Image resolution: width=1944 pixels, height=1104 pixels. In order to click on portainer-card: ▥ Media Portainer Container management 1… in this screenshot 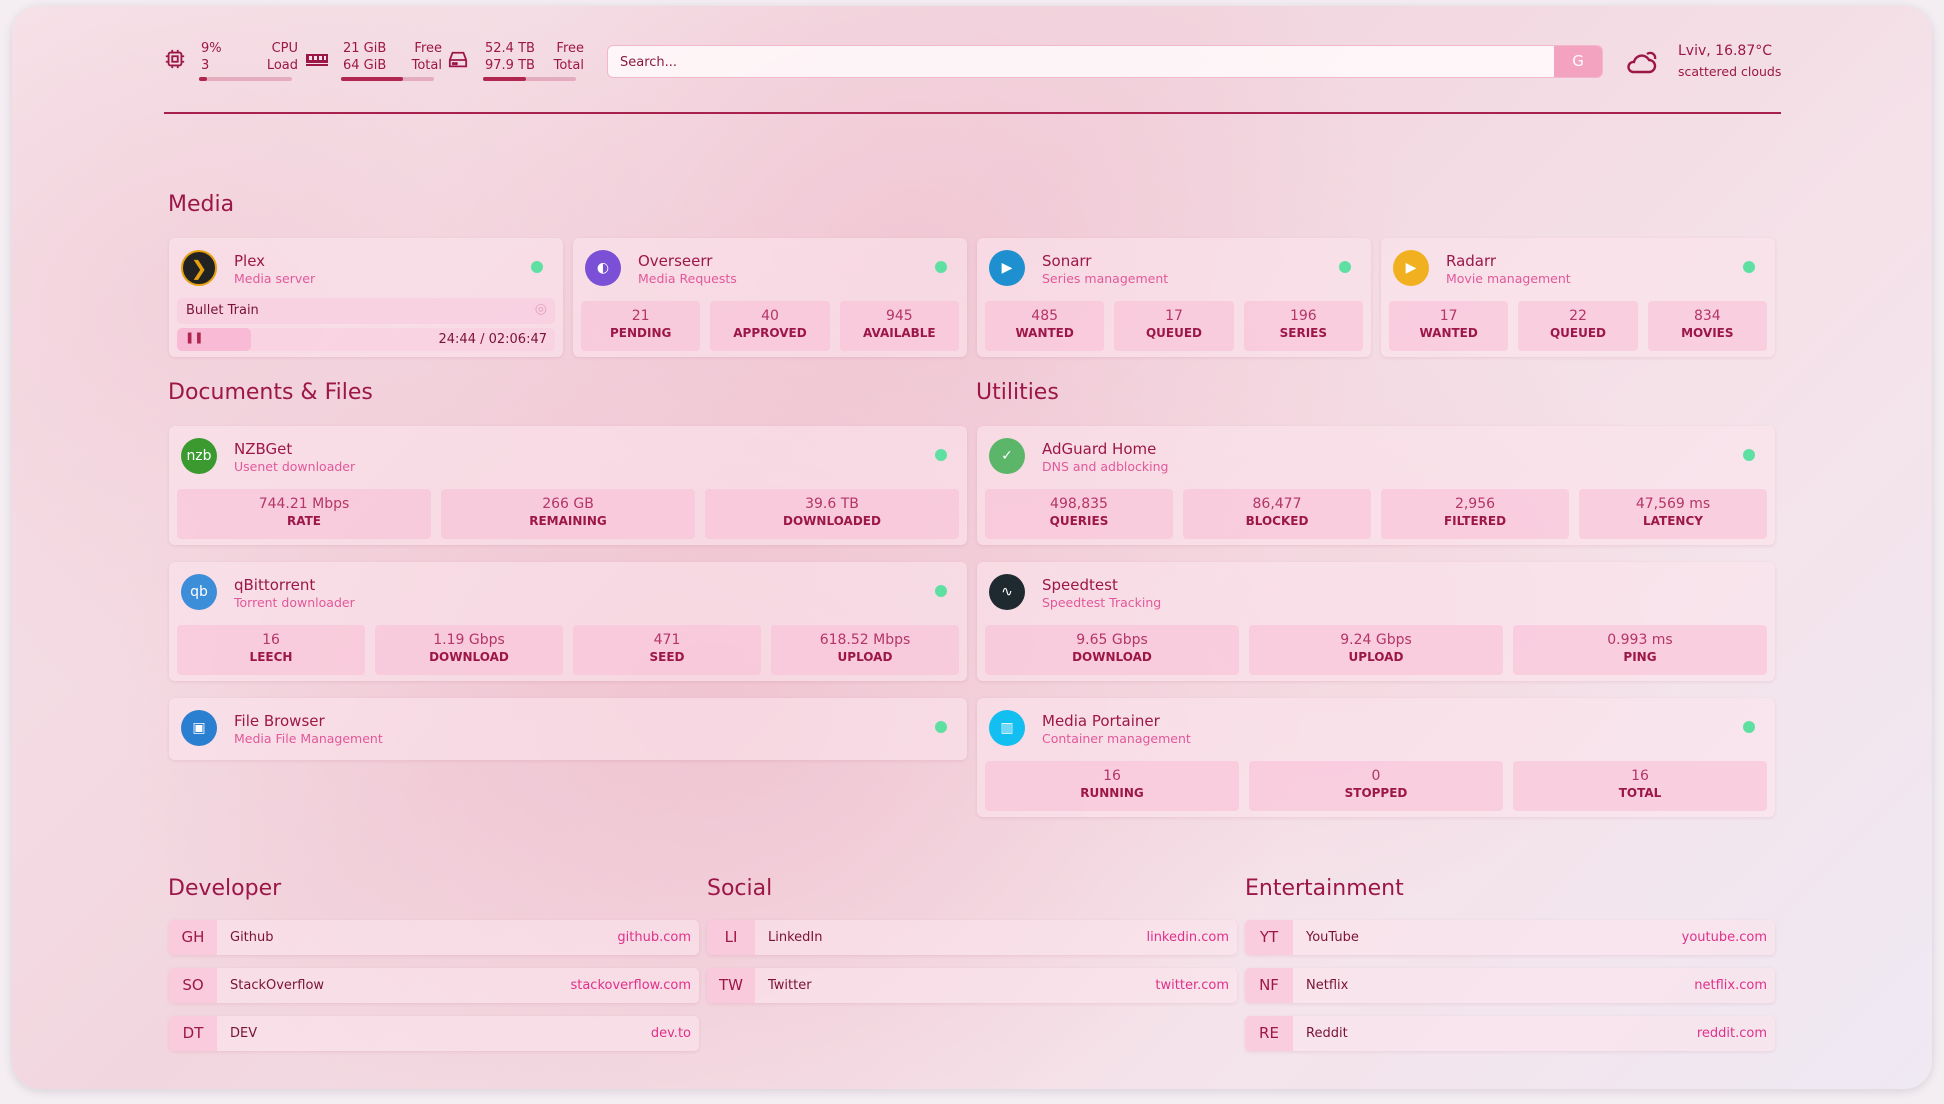, I will do `click(1376, 757)`.